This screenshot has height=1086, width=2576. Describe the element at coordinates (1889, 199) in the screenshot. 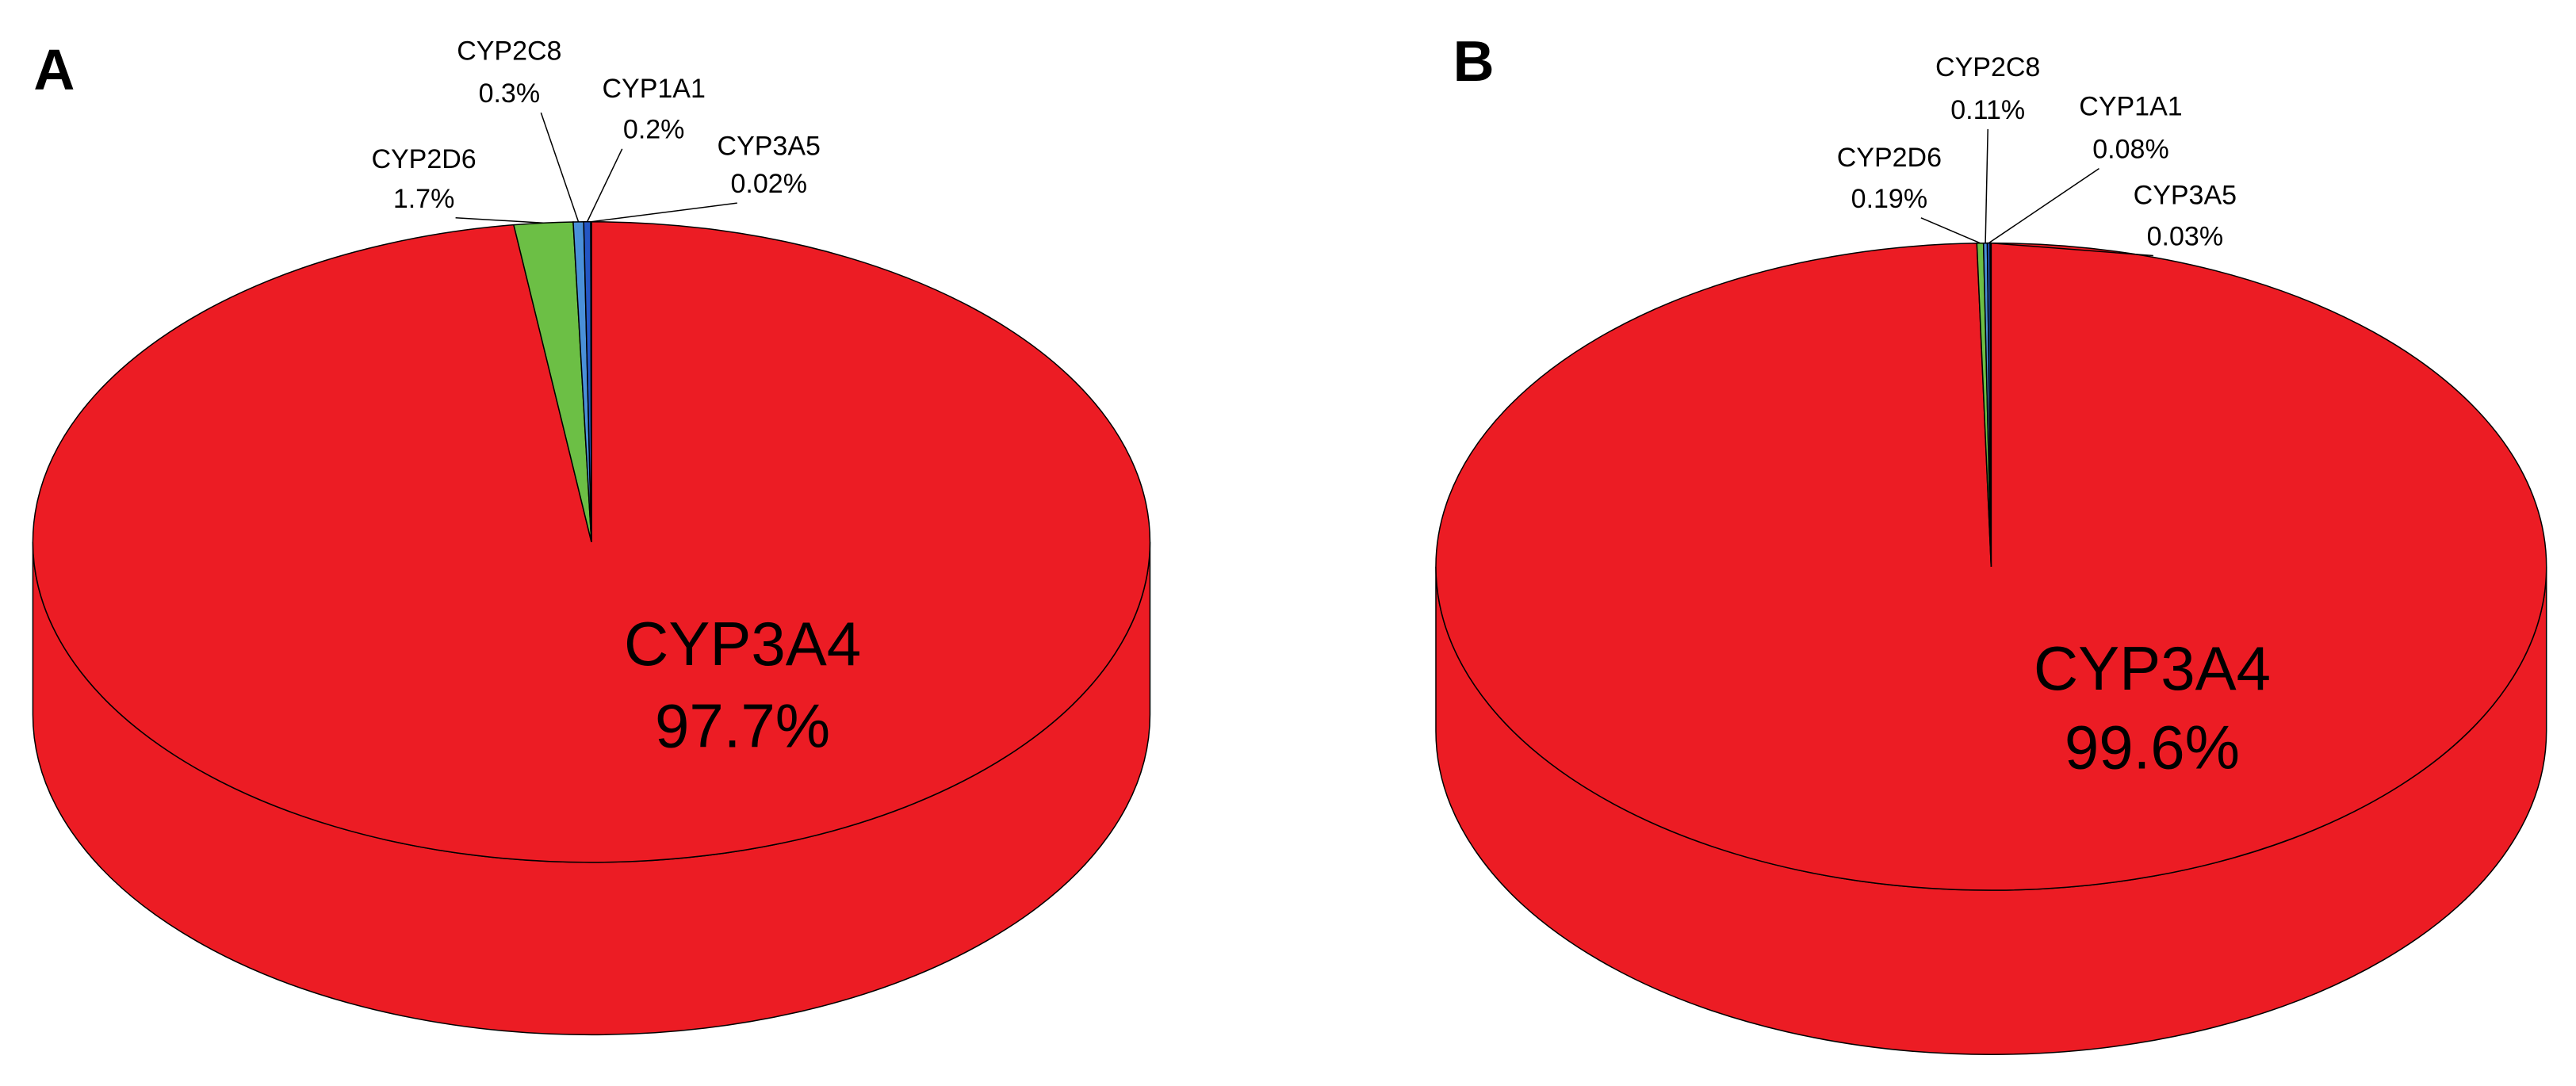

I see `slice-value-label: 0.19%` at that location.